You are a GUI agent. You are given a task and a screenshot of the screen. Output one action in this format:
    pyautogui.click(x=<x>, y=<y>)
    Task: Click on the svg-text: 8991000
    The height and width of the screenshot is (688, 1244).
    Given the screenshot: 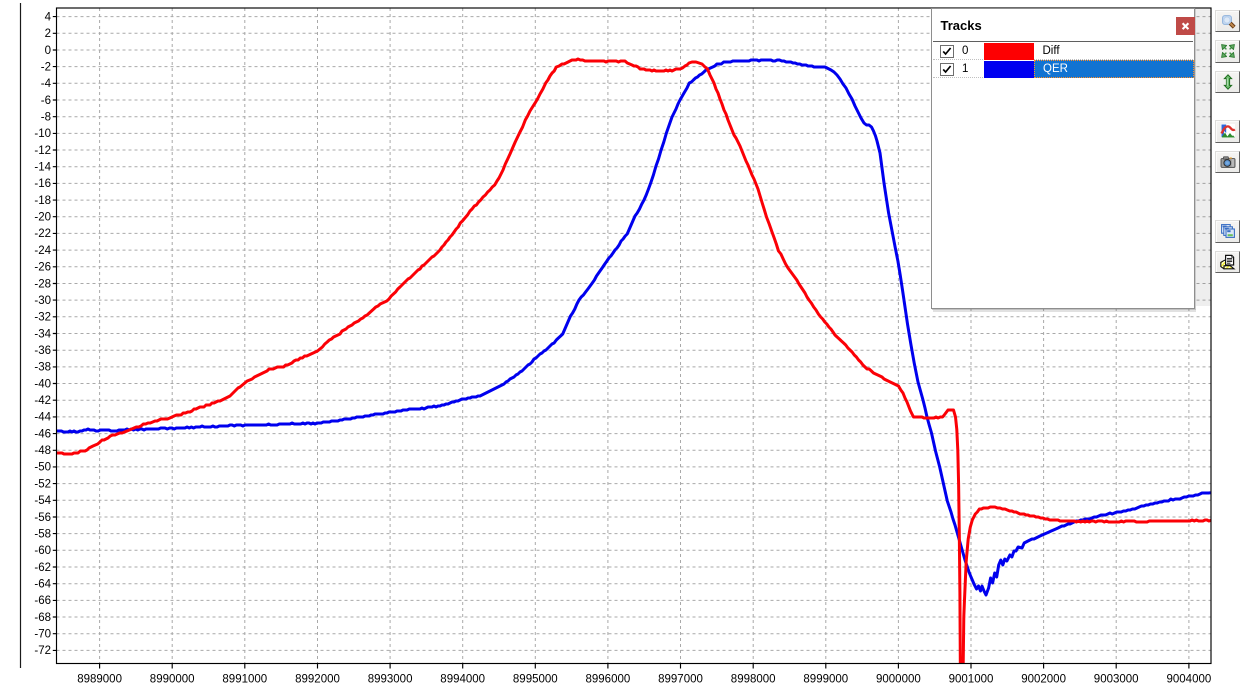 What is the action you would take?
    pyautogui.click(x=244, y=680)
    